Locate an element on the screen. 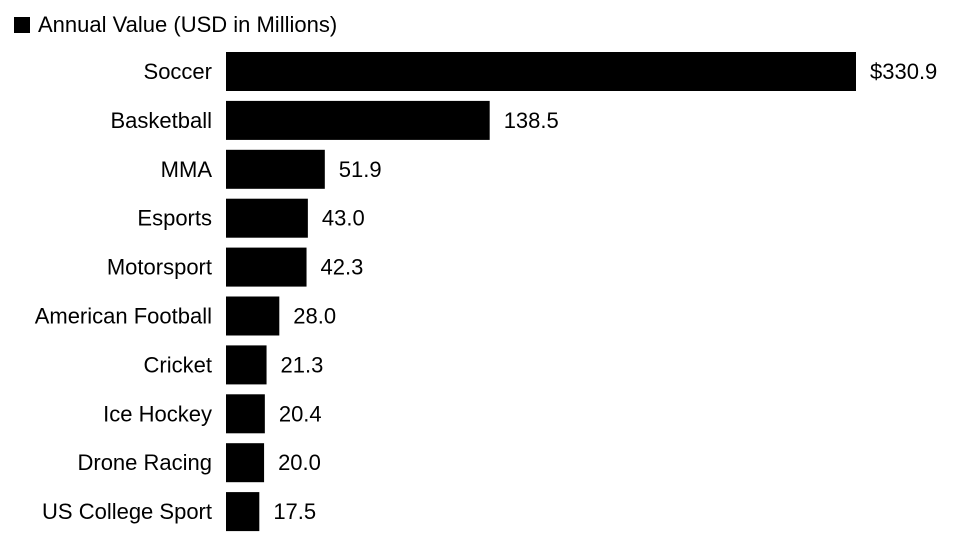  category-label: Drone Racing is located at coordinates (144, 462).